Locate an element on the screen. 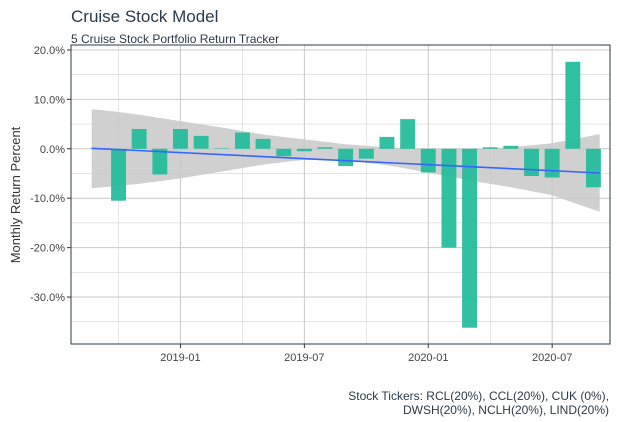 The height and width of the screenshot is (422, 617). y-tick-label: -30.0% is located at coordinates (47, 298).